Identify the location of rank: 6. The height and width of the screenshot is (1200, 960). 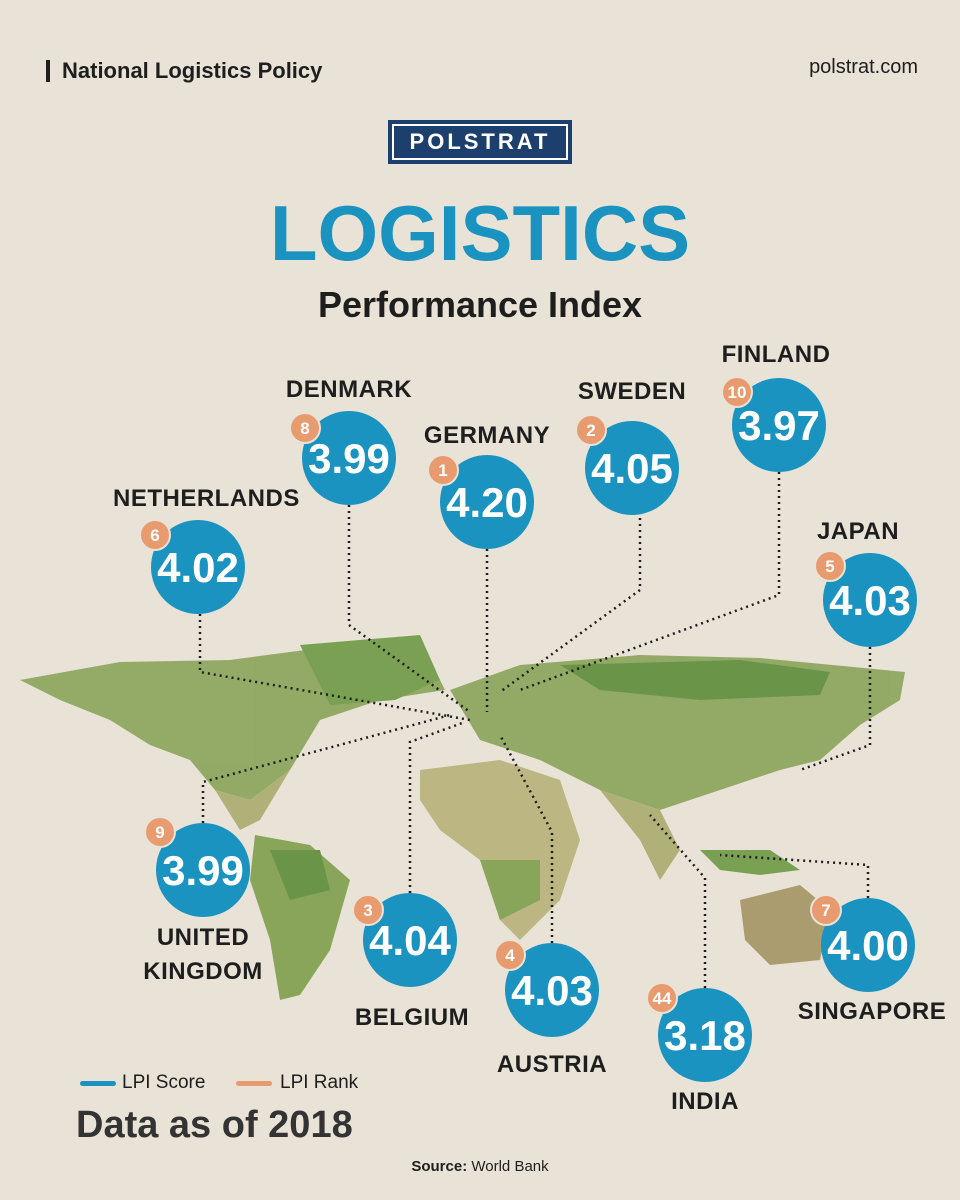
(154, 535).